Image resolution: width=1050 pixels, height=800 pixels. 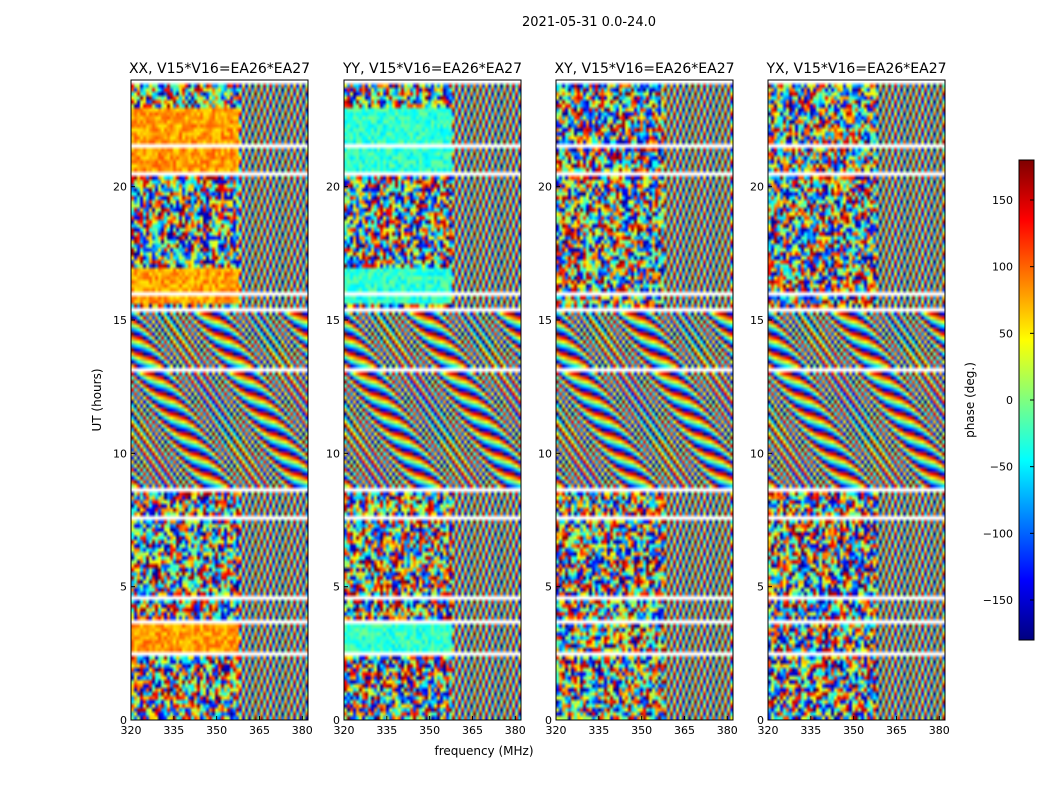 I want to click on panel-title: YX, V15*V16=EA26*EA27, so click(x=855, y=69).